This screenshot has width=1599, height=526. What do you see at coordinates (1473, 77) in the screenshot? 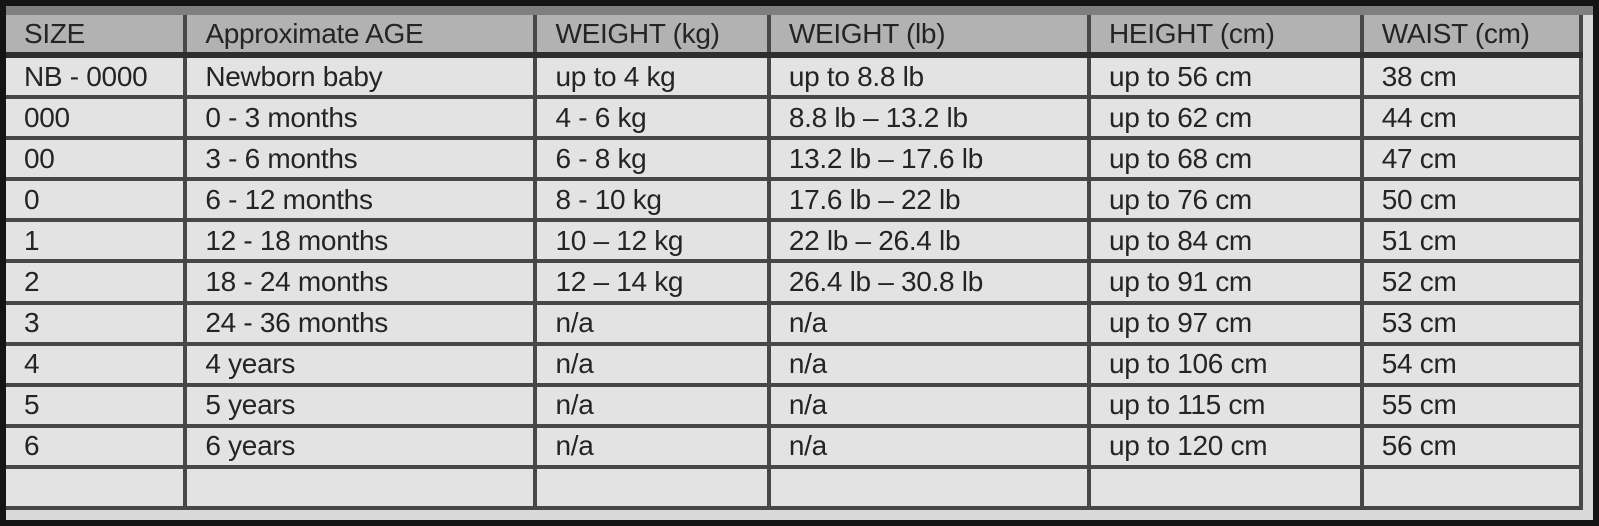
I see `cell-waist: 38 cm` at bounding box center [1473, 77].